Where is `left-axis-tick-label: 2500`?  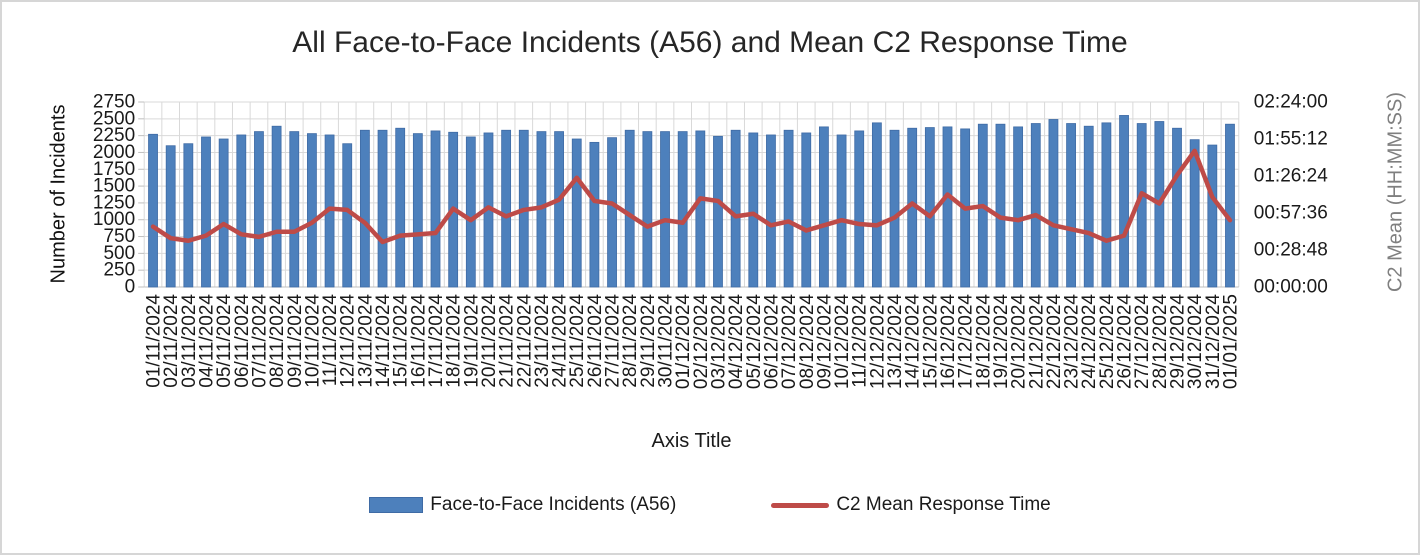
left-axis-tick-label: 2500 is located at coordinates (114, 118).